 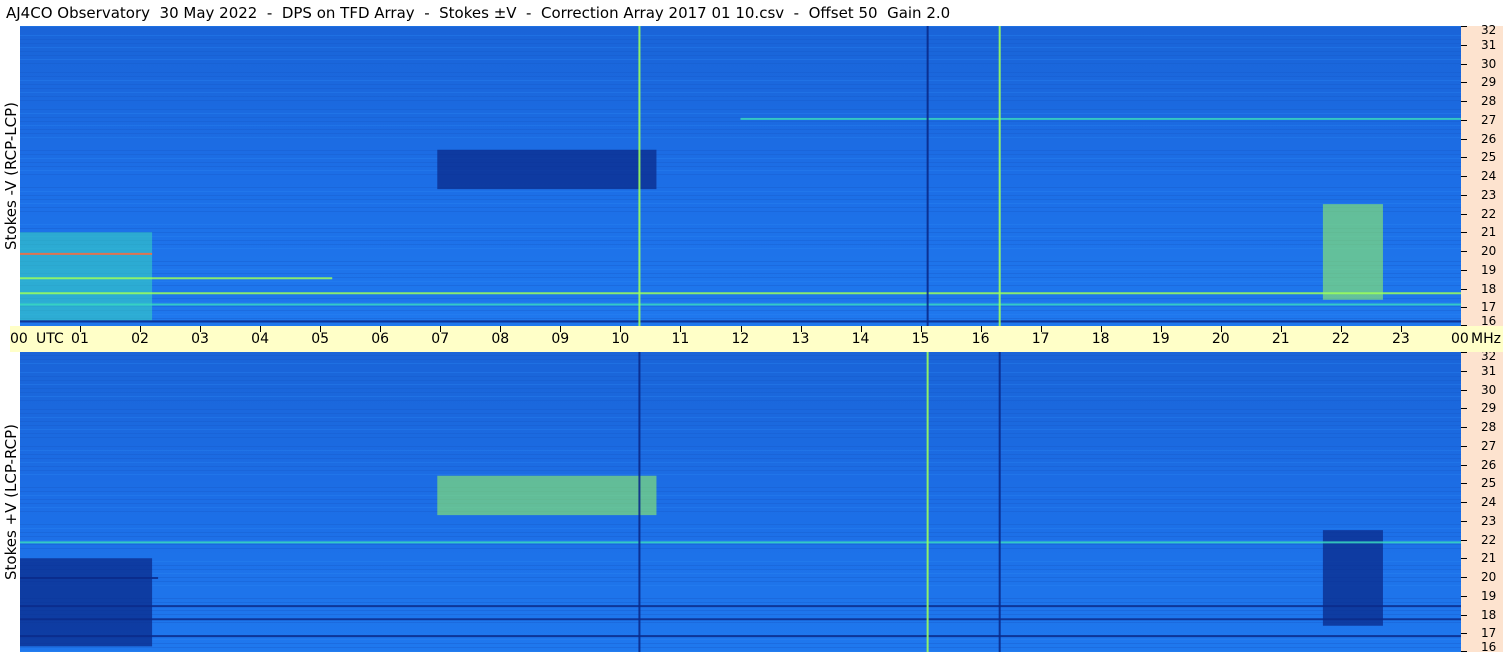 I want to click on top-panel-ylabel-text: Stokes -V (RCP-LCP), so click(x=11, y=176).